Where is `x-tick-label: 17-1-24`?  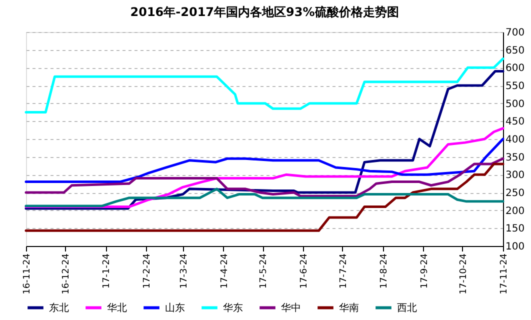
x-tick-label: 17-1-24 is located at coordinates (107, 271).